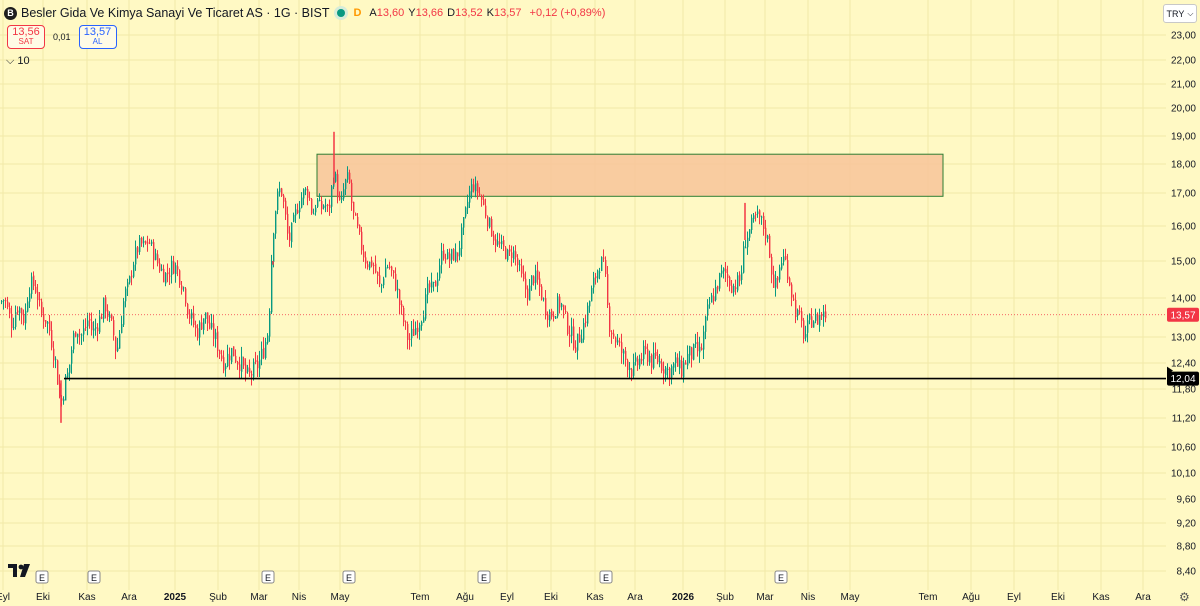  I want to click on resistance-zone, so click(630, 175).